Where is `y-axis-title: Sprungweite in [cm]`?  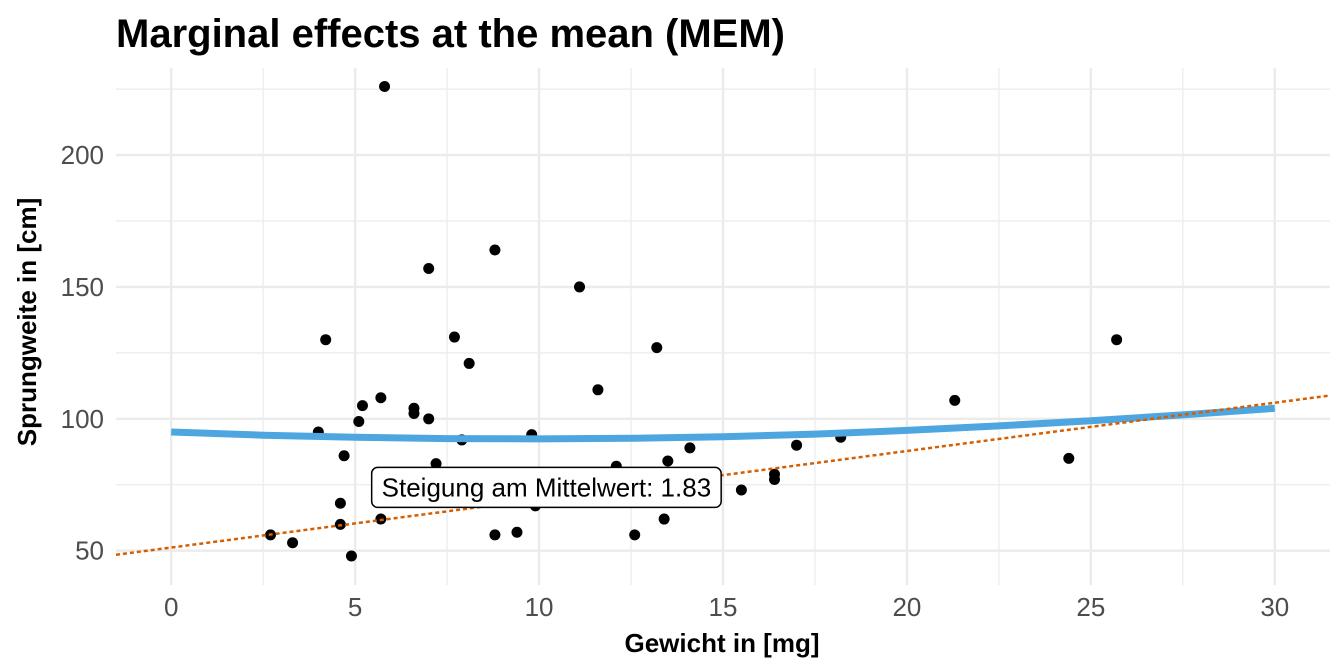 y-axis-title: Sprungweite in [cm] is located at coordinates (27, 322).